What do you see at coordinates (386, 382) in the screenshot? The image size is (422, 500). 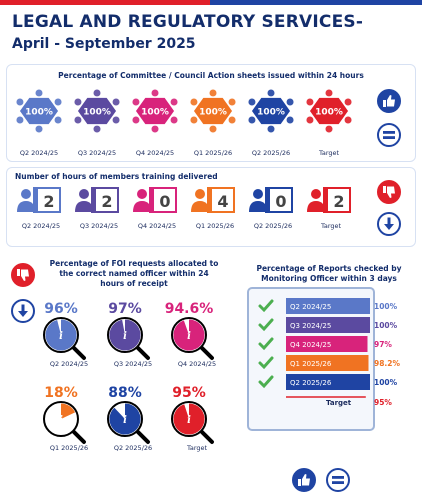 I see `reports-value: 100%` at bounding box center [386, 382].